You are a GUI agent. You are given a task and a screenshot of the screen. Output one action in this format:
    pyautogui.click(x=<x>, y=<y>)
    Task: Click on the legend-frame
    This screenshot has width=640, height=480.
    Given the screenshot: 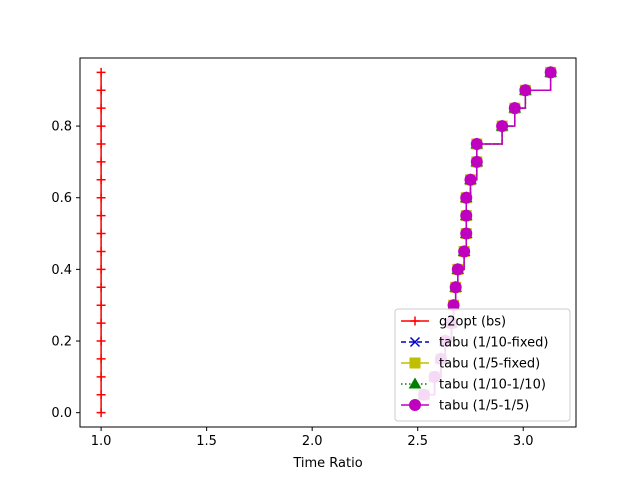 What is the action you would take?
    pyautogui.click(x=482, y=365)
    